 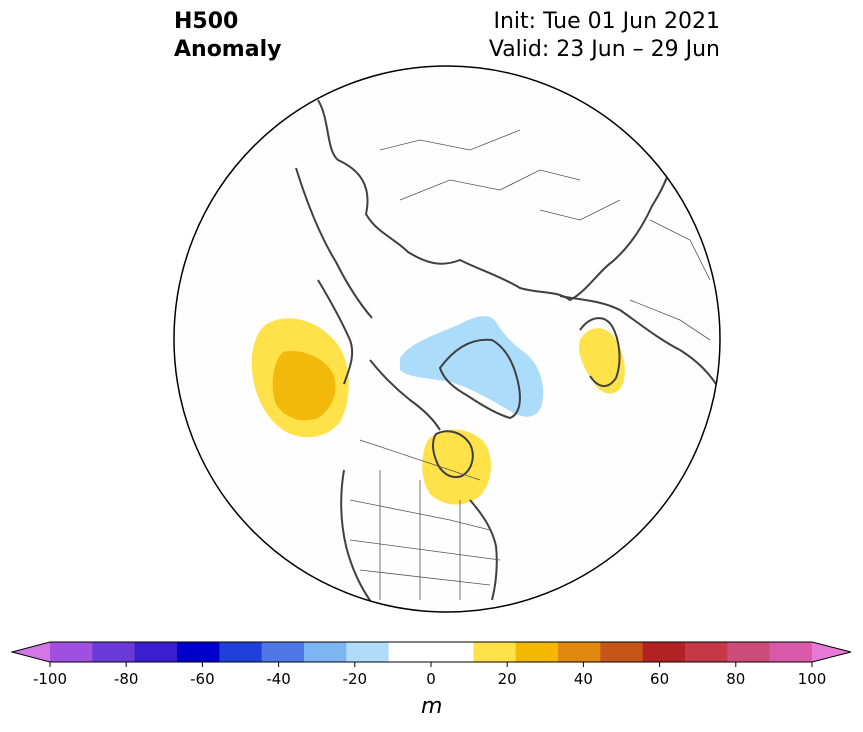 What do you see at coordinates (600, 352) in the screenshot?
I see `coast-scandinavia` at bounding box center [600, 352].